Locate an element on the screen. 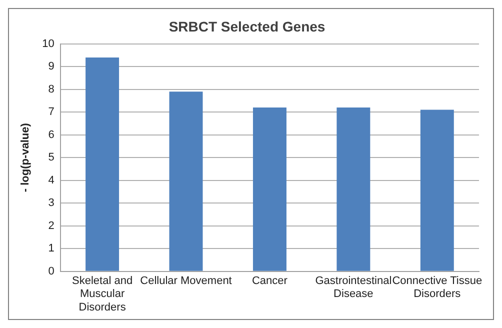 The width and height of the screenshot is (502, 328). y-tick-label: 1 is located at coordinates (51, 248).